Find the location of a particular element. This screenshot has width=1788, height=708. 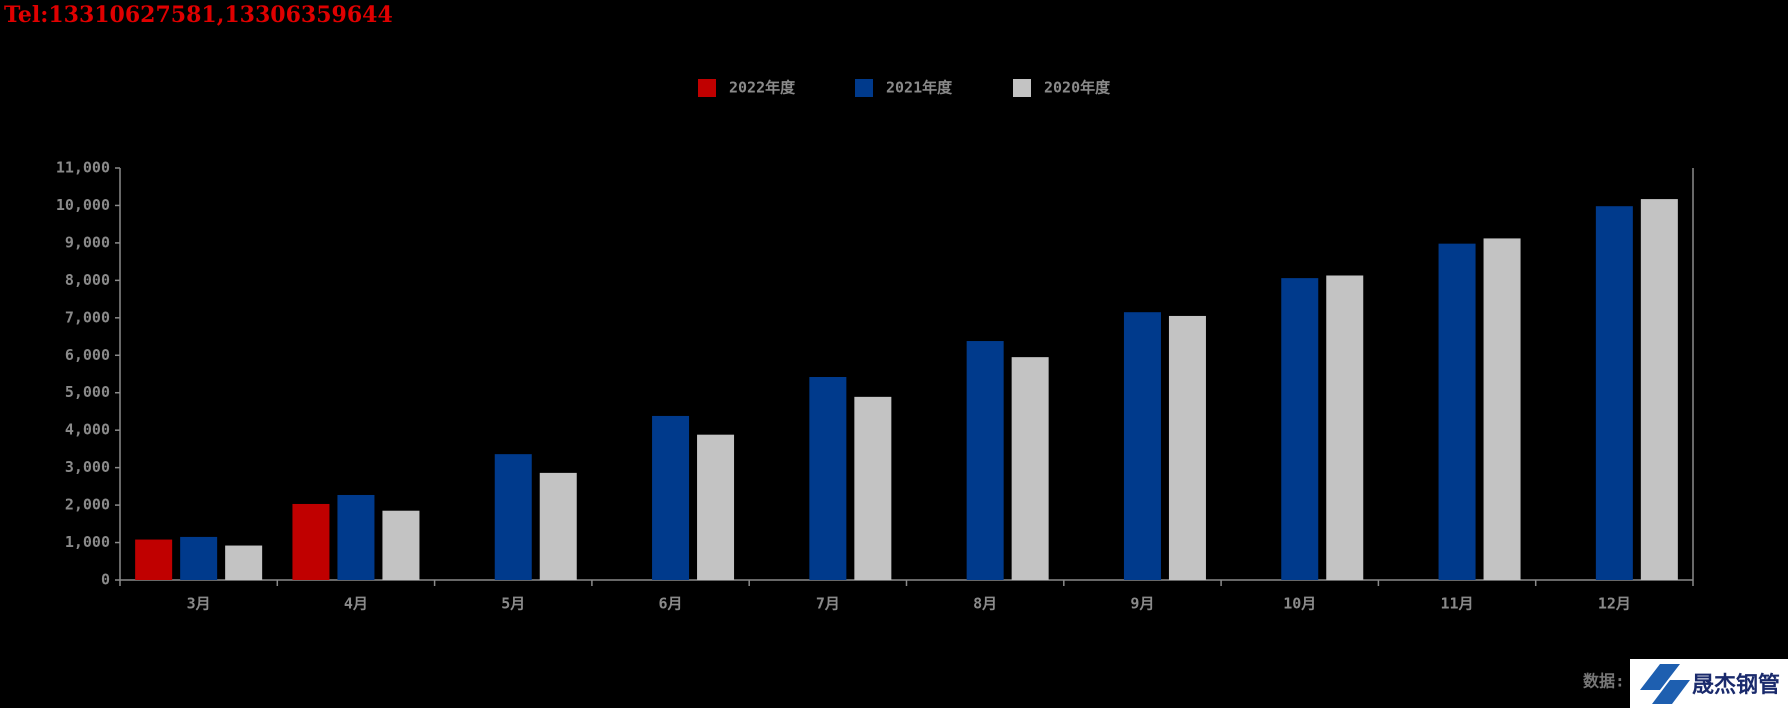

y-tick-label: 3,000 is located at coordinates (87, 467).